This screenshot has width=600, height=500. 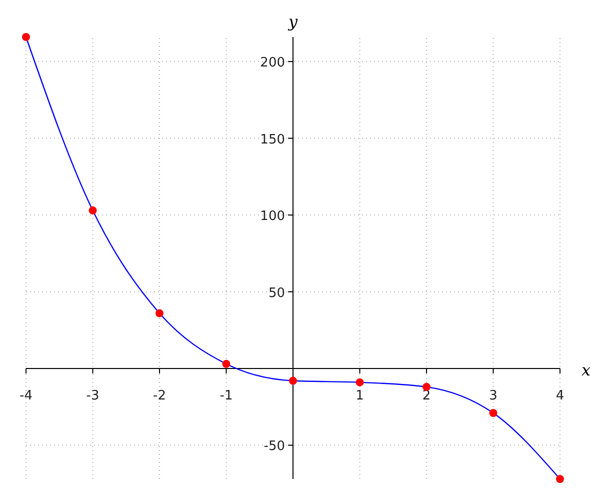 I want to click on y-tick-label: 100, so click(x=272, y=216).